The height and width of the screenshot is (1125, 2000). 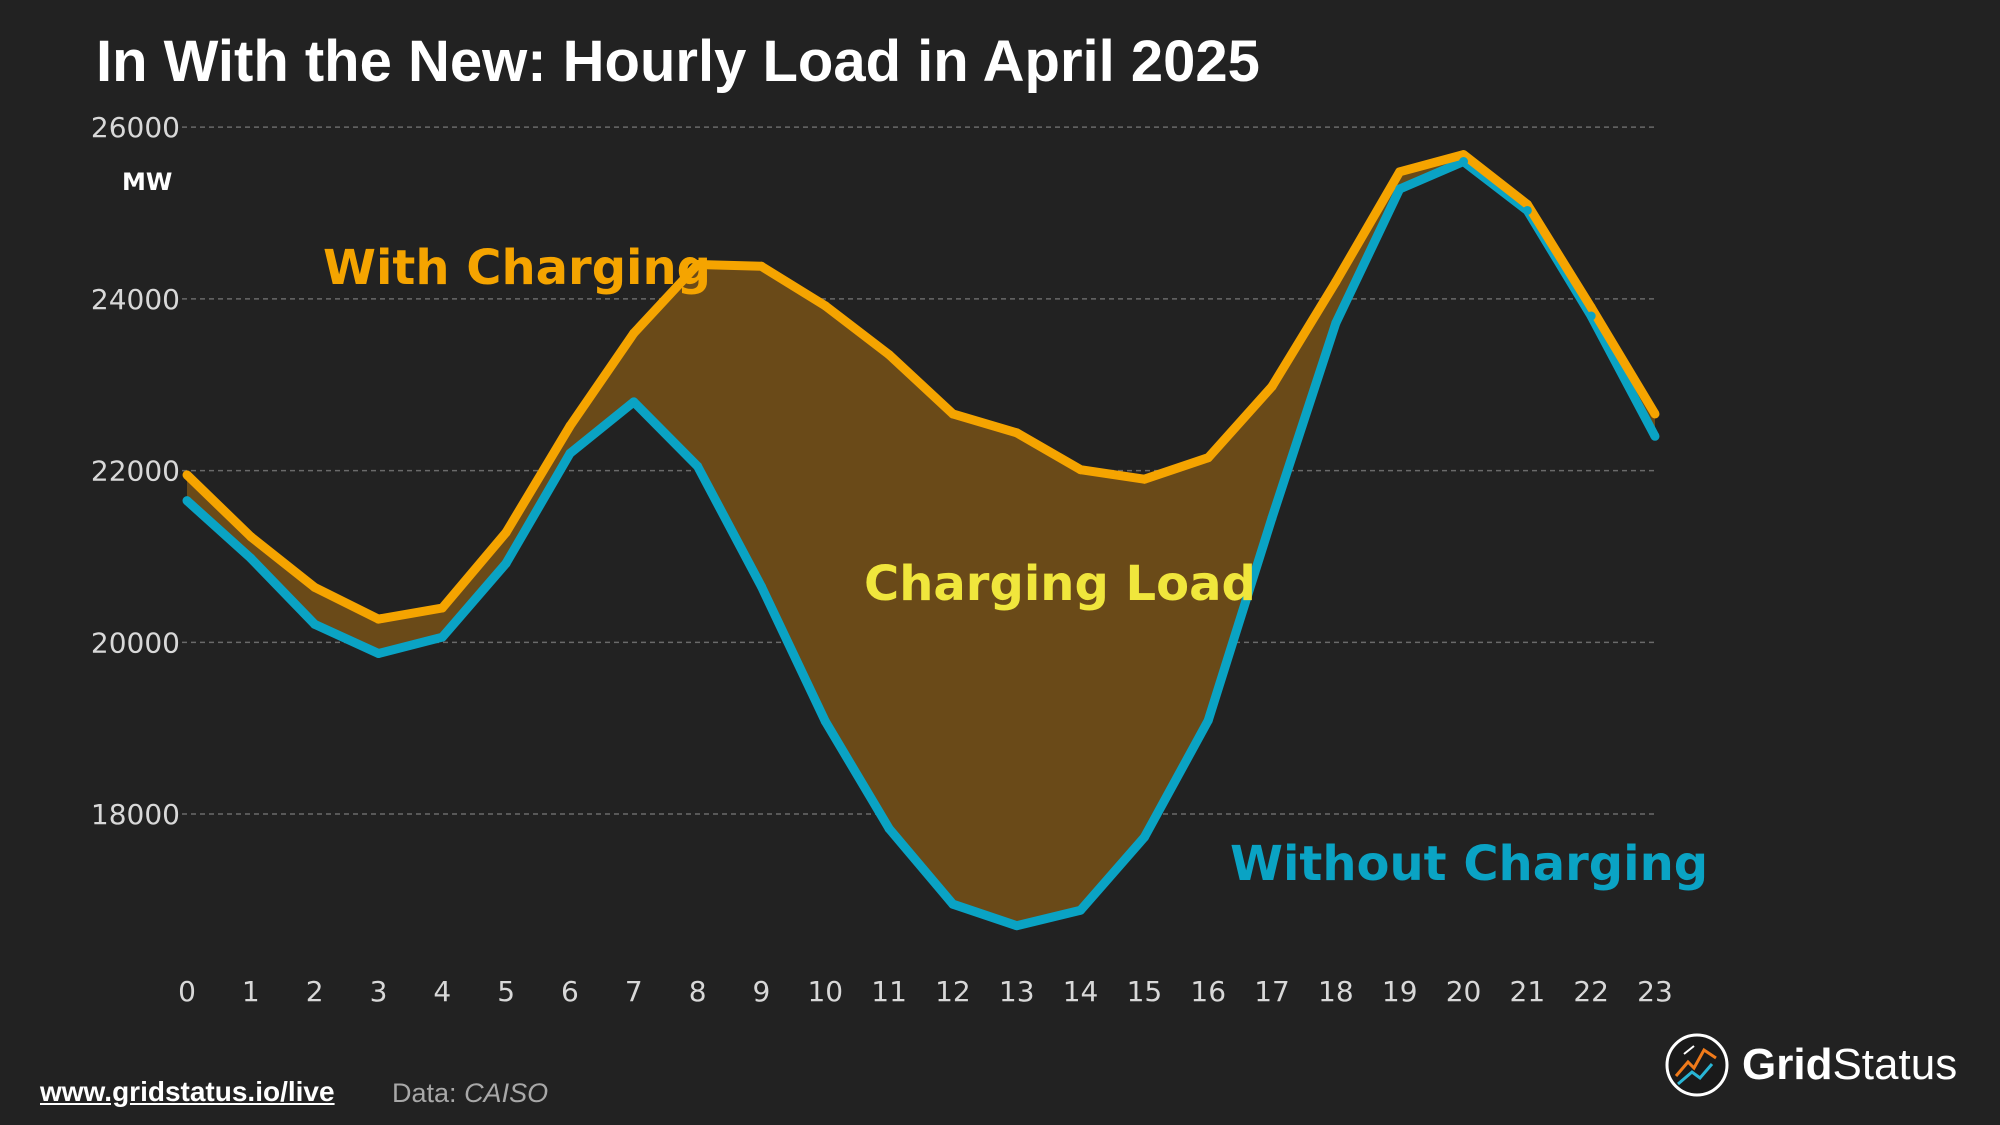 What do you see at coordinates (1208, 991) in the screenshot?
I see `x-tick-label: 16` at bounding box center [1208, 991].